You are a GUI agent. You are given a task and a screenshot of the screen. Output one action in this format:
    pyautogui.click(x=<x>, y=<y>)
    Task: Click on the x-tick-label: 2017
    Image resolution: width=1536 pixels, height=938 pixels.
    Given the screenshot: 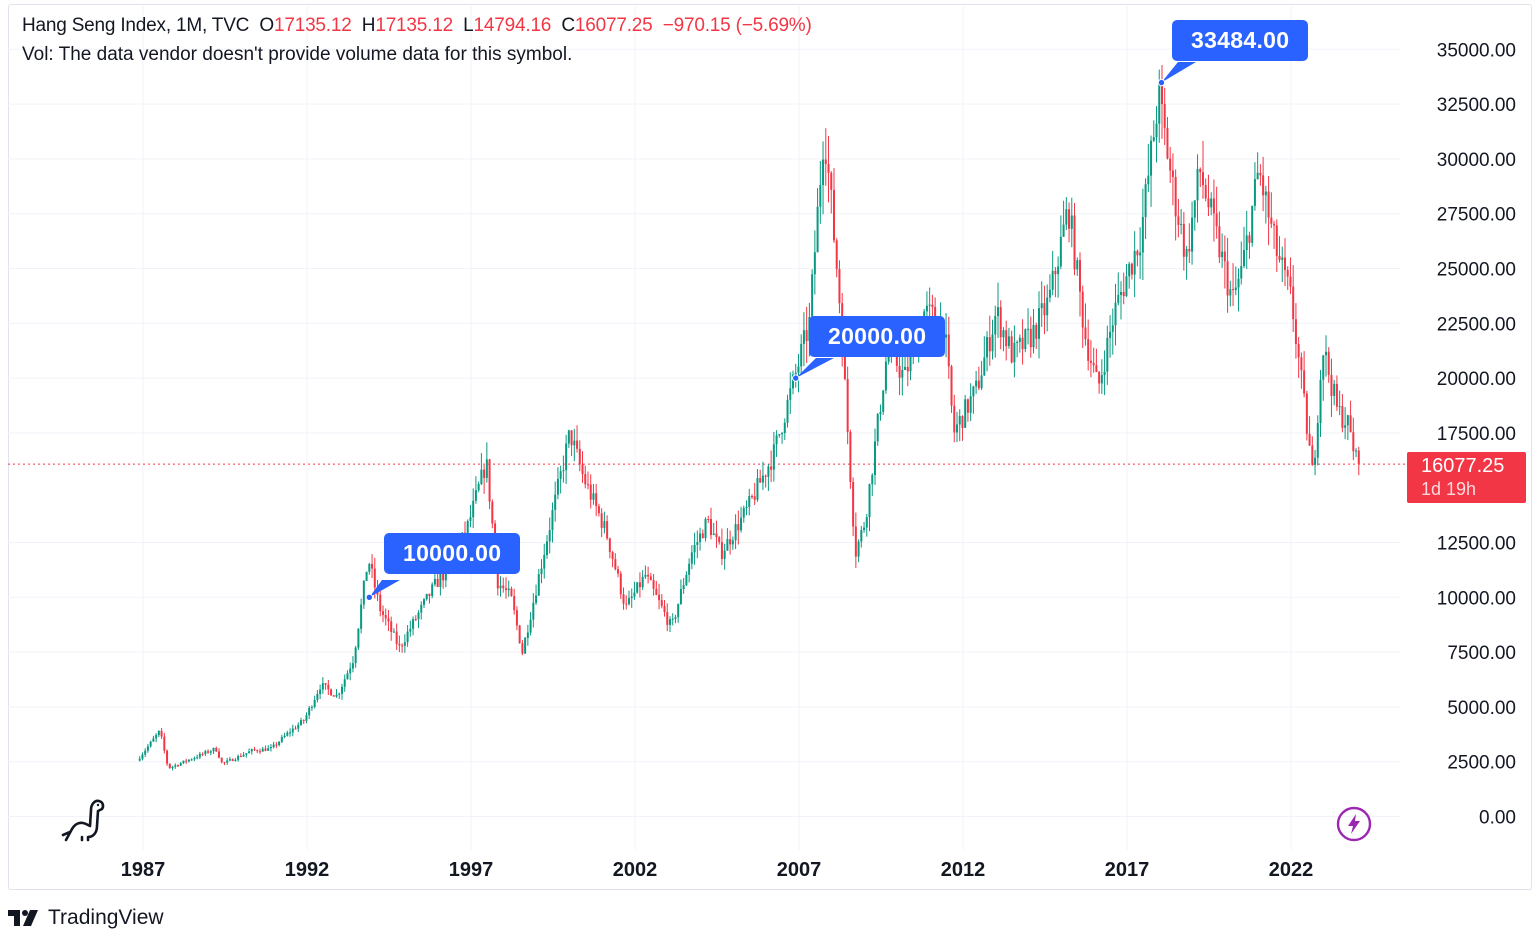 What is the action you would take?
    pyautogui.click(x=1127, y=870)
    